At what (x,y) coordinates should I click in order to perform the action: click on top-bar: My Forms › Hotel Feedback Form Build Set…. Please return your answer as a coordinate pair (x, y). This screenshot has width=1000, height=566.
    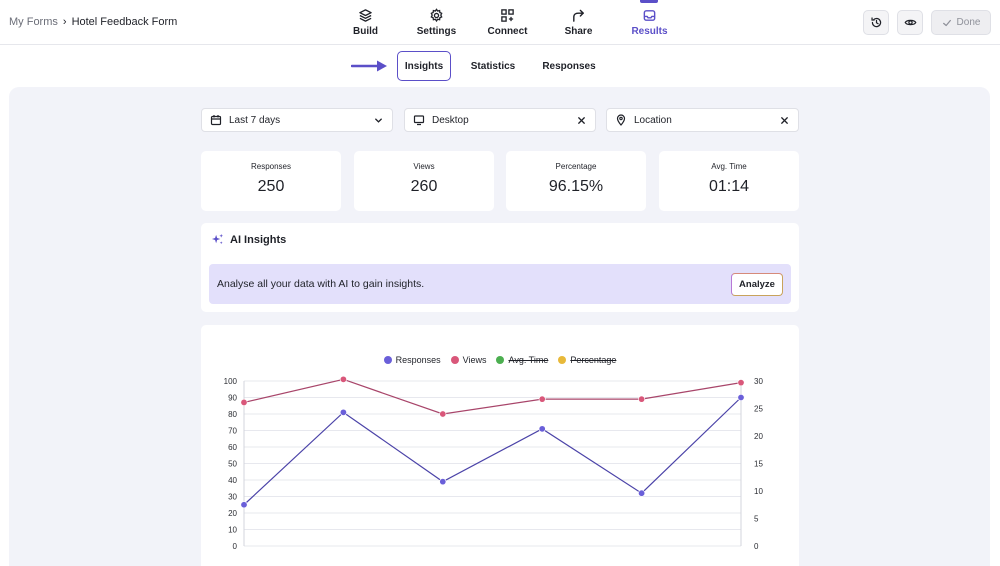
    Looking at the image, I should click on (500, 22).